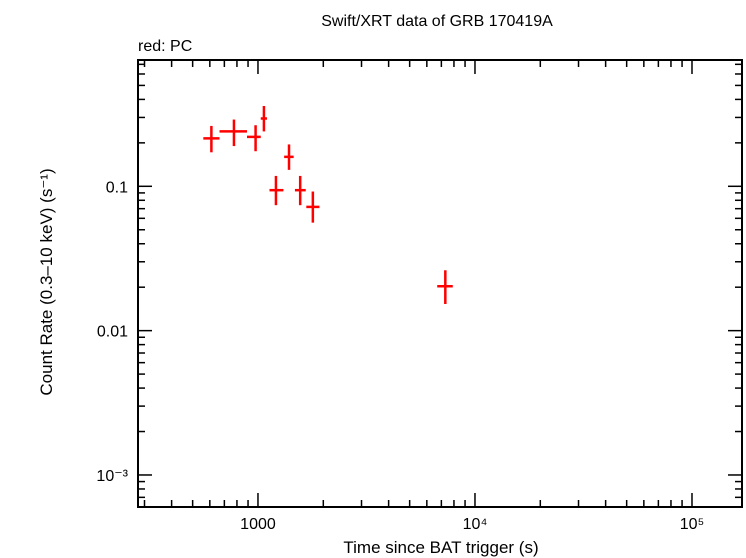 Image resolution: width=746 pixels, height=558 pixels. I want to click on x-axis-label: Time since BAT trigger (s), so click(440, 547).